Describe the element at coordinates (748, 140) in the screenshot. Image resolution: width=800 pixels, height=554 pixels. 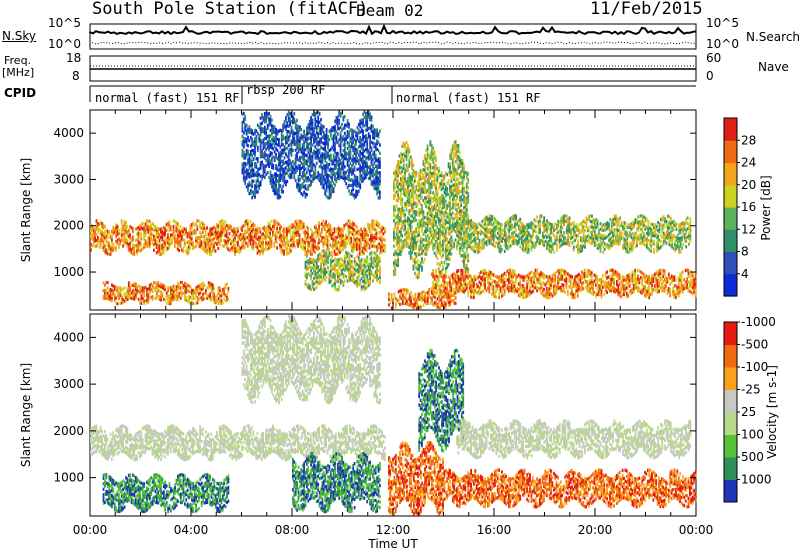
I see `colorbar-tick-6: 28` at that location.